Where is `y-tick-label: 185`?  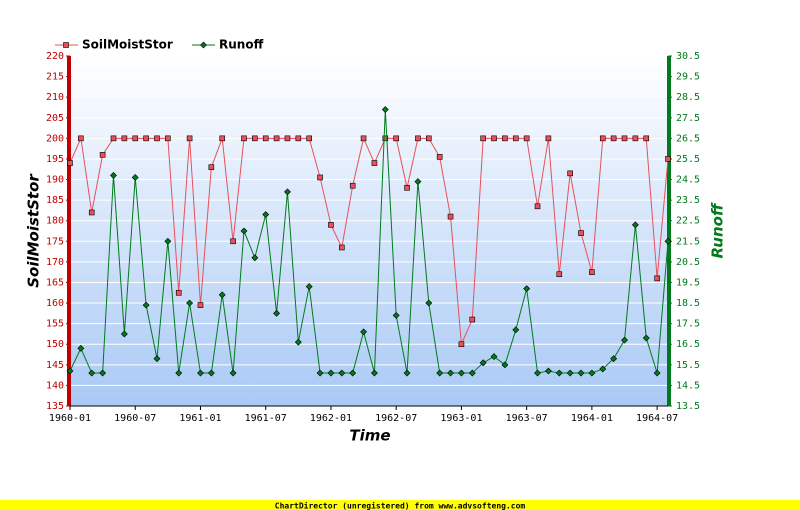
y-tick-label: 185 is located at coordinates (55, 200).